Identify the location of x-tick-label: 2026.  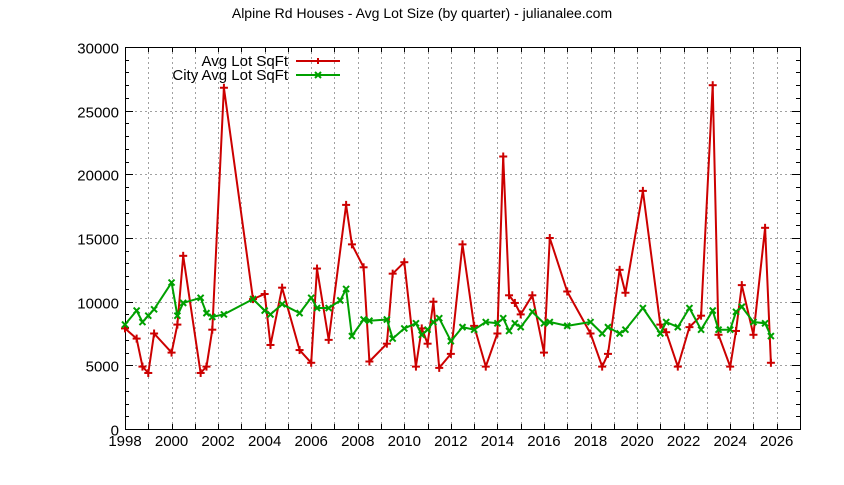
(776, 441).